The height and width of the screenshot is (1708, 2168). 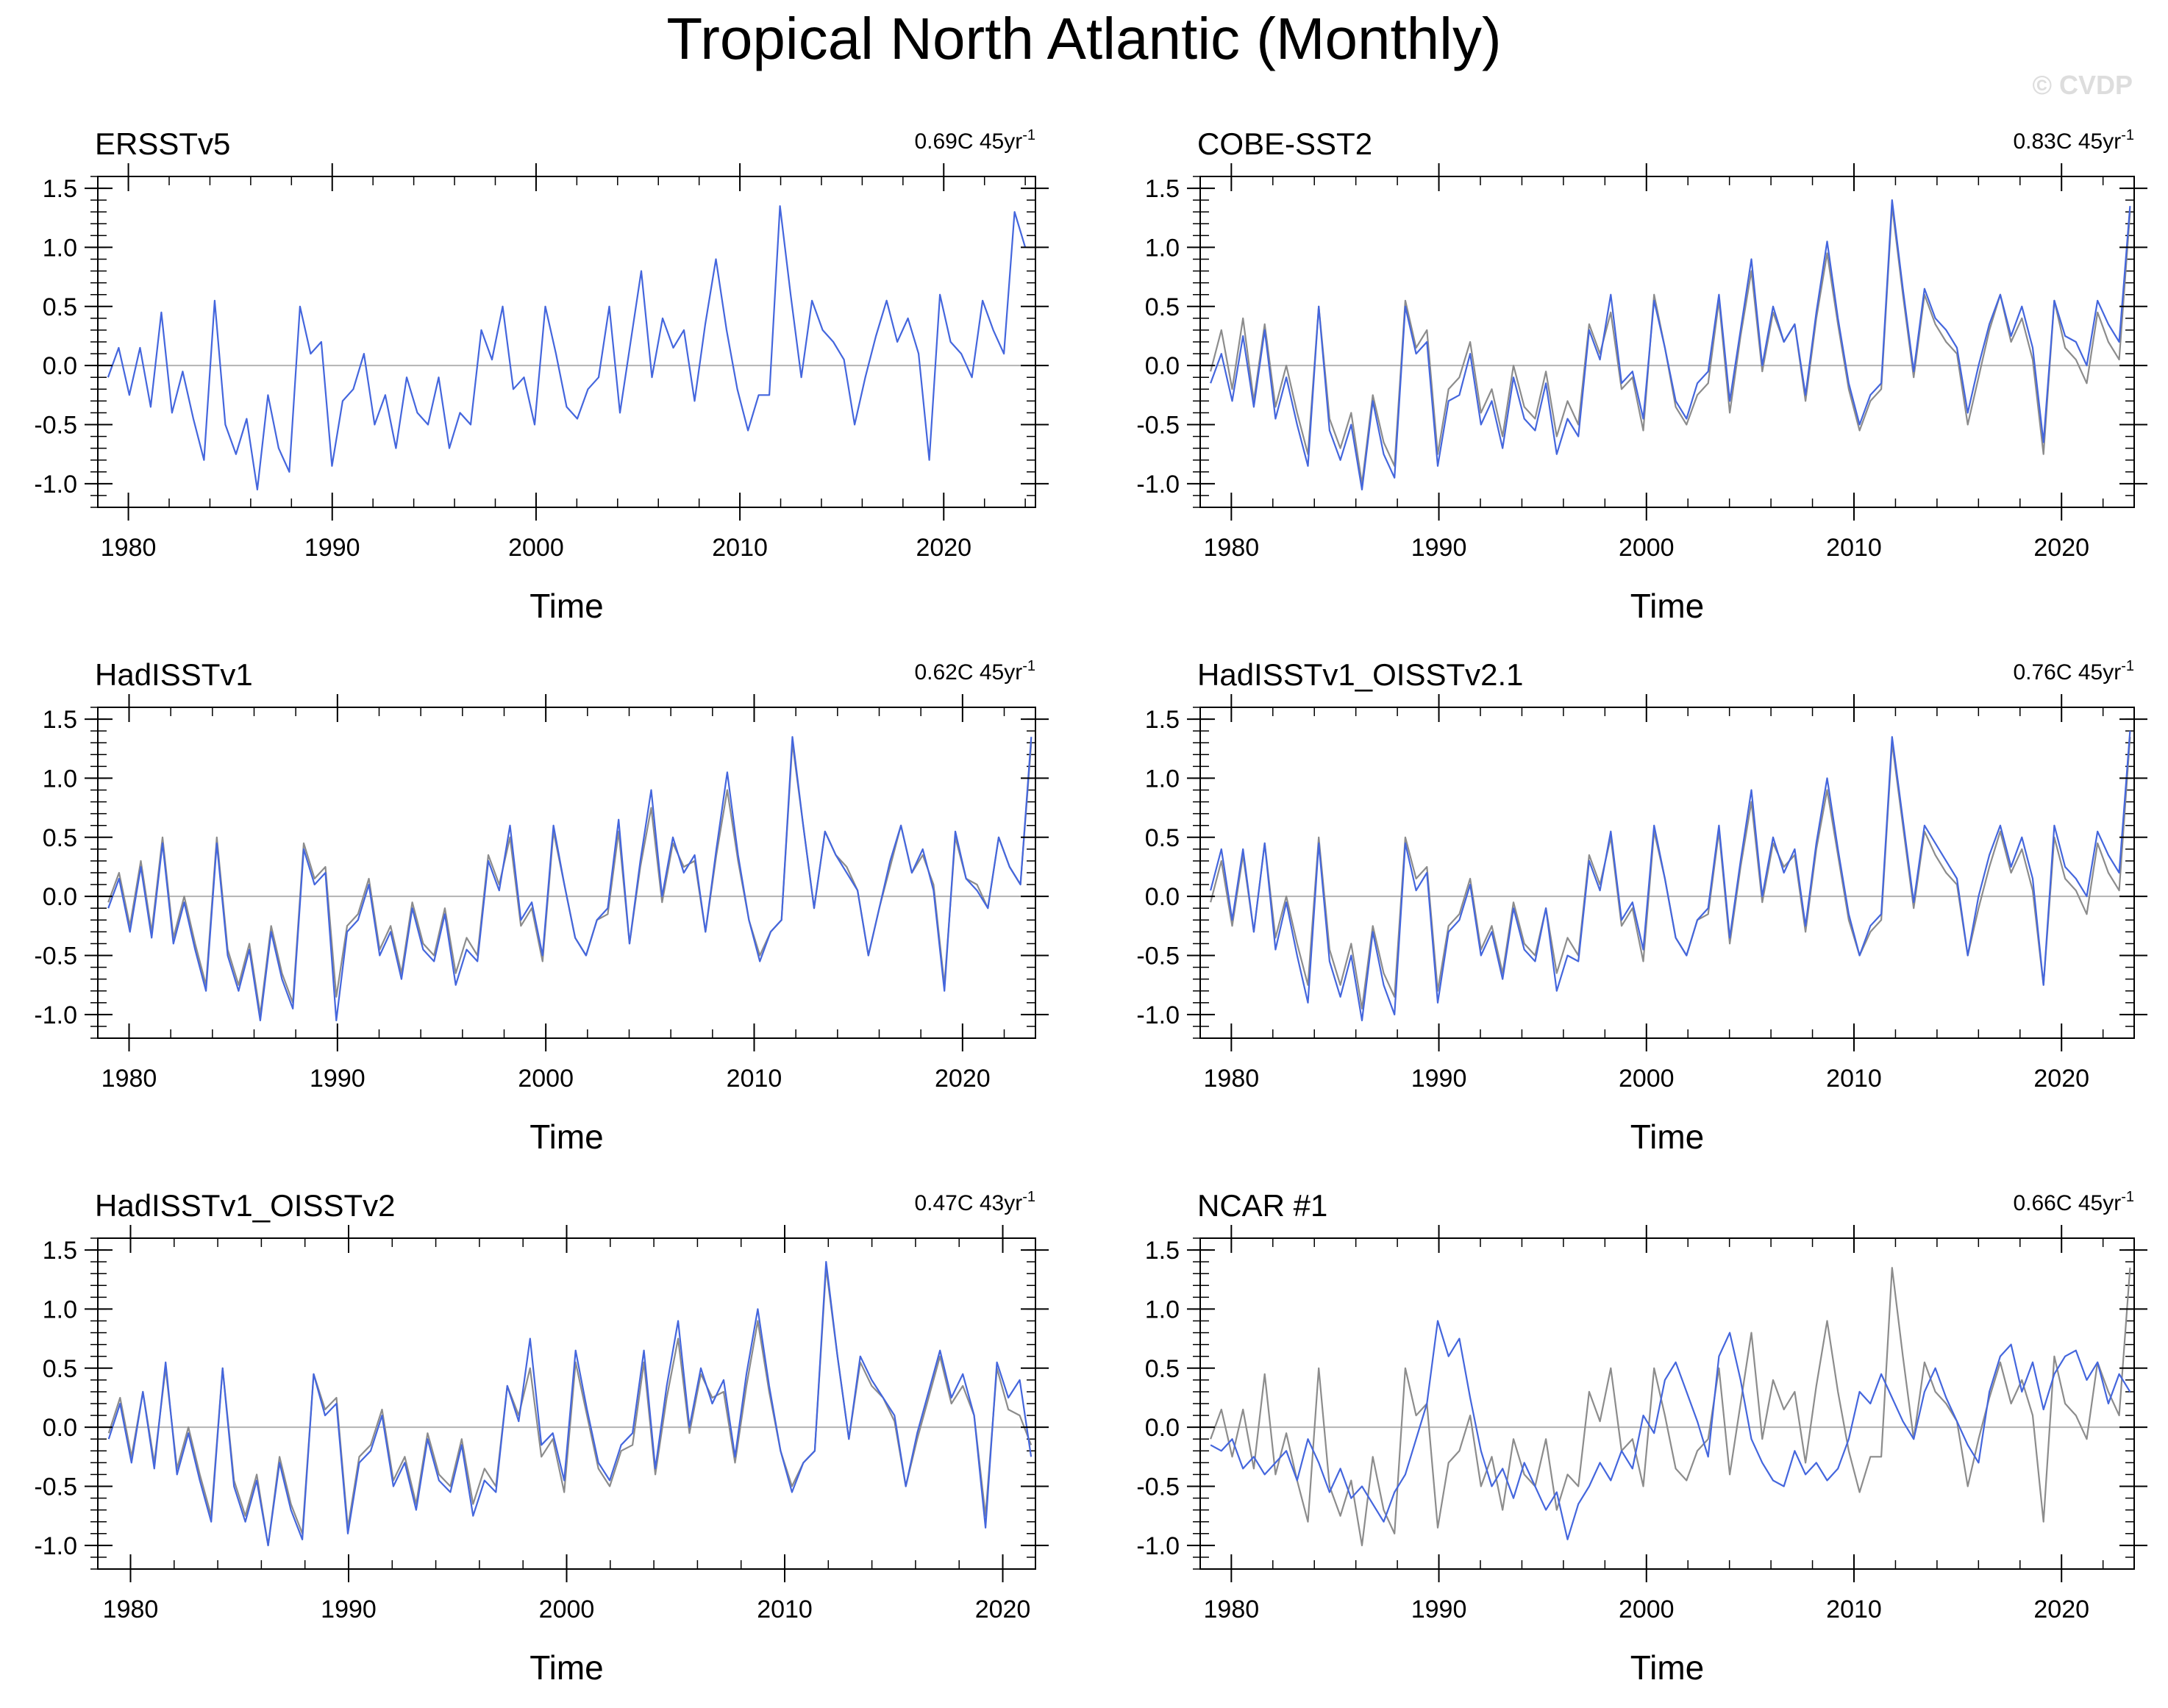 What do you see at coordinates (2073, 140) in the screenshot?
I see `trend-label: 0.83C 45yr-1` at bounding box center [2073, 140].